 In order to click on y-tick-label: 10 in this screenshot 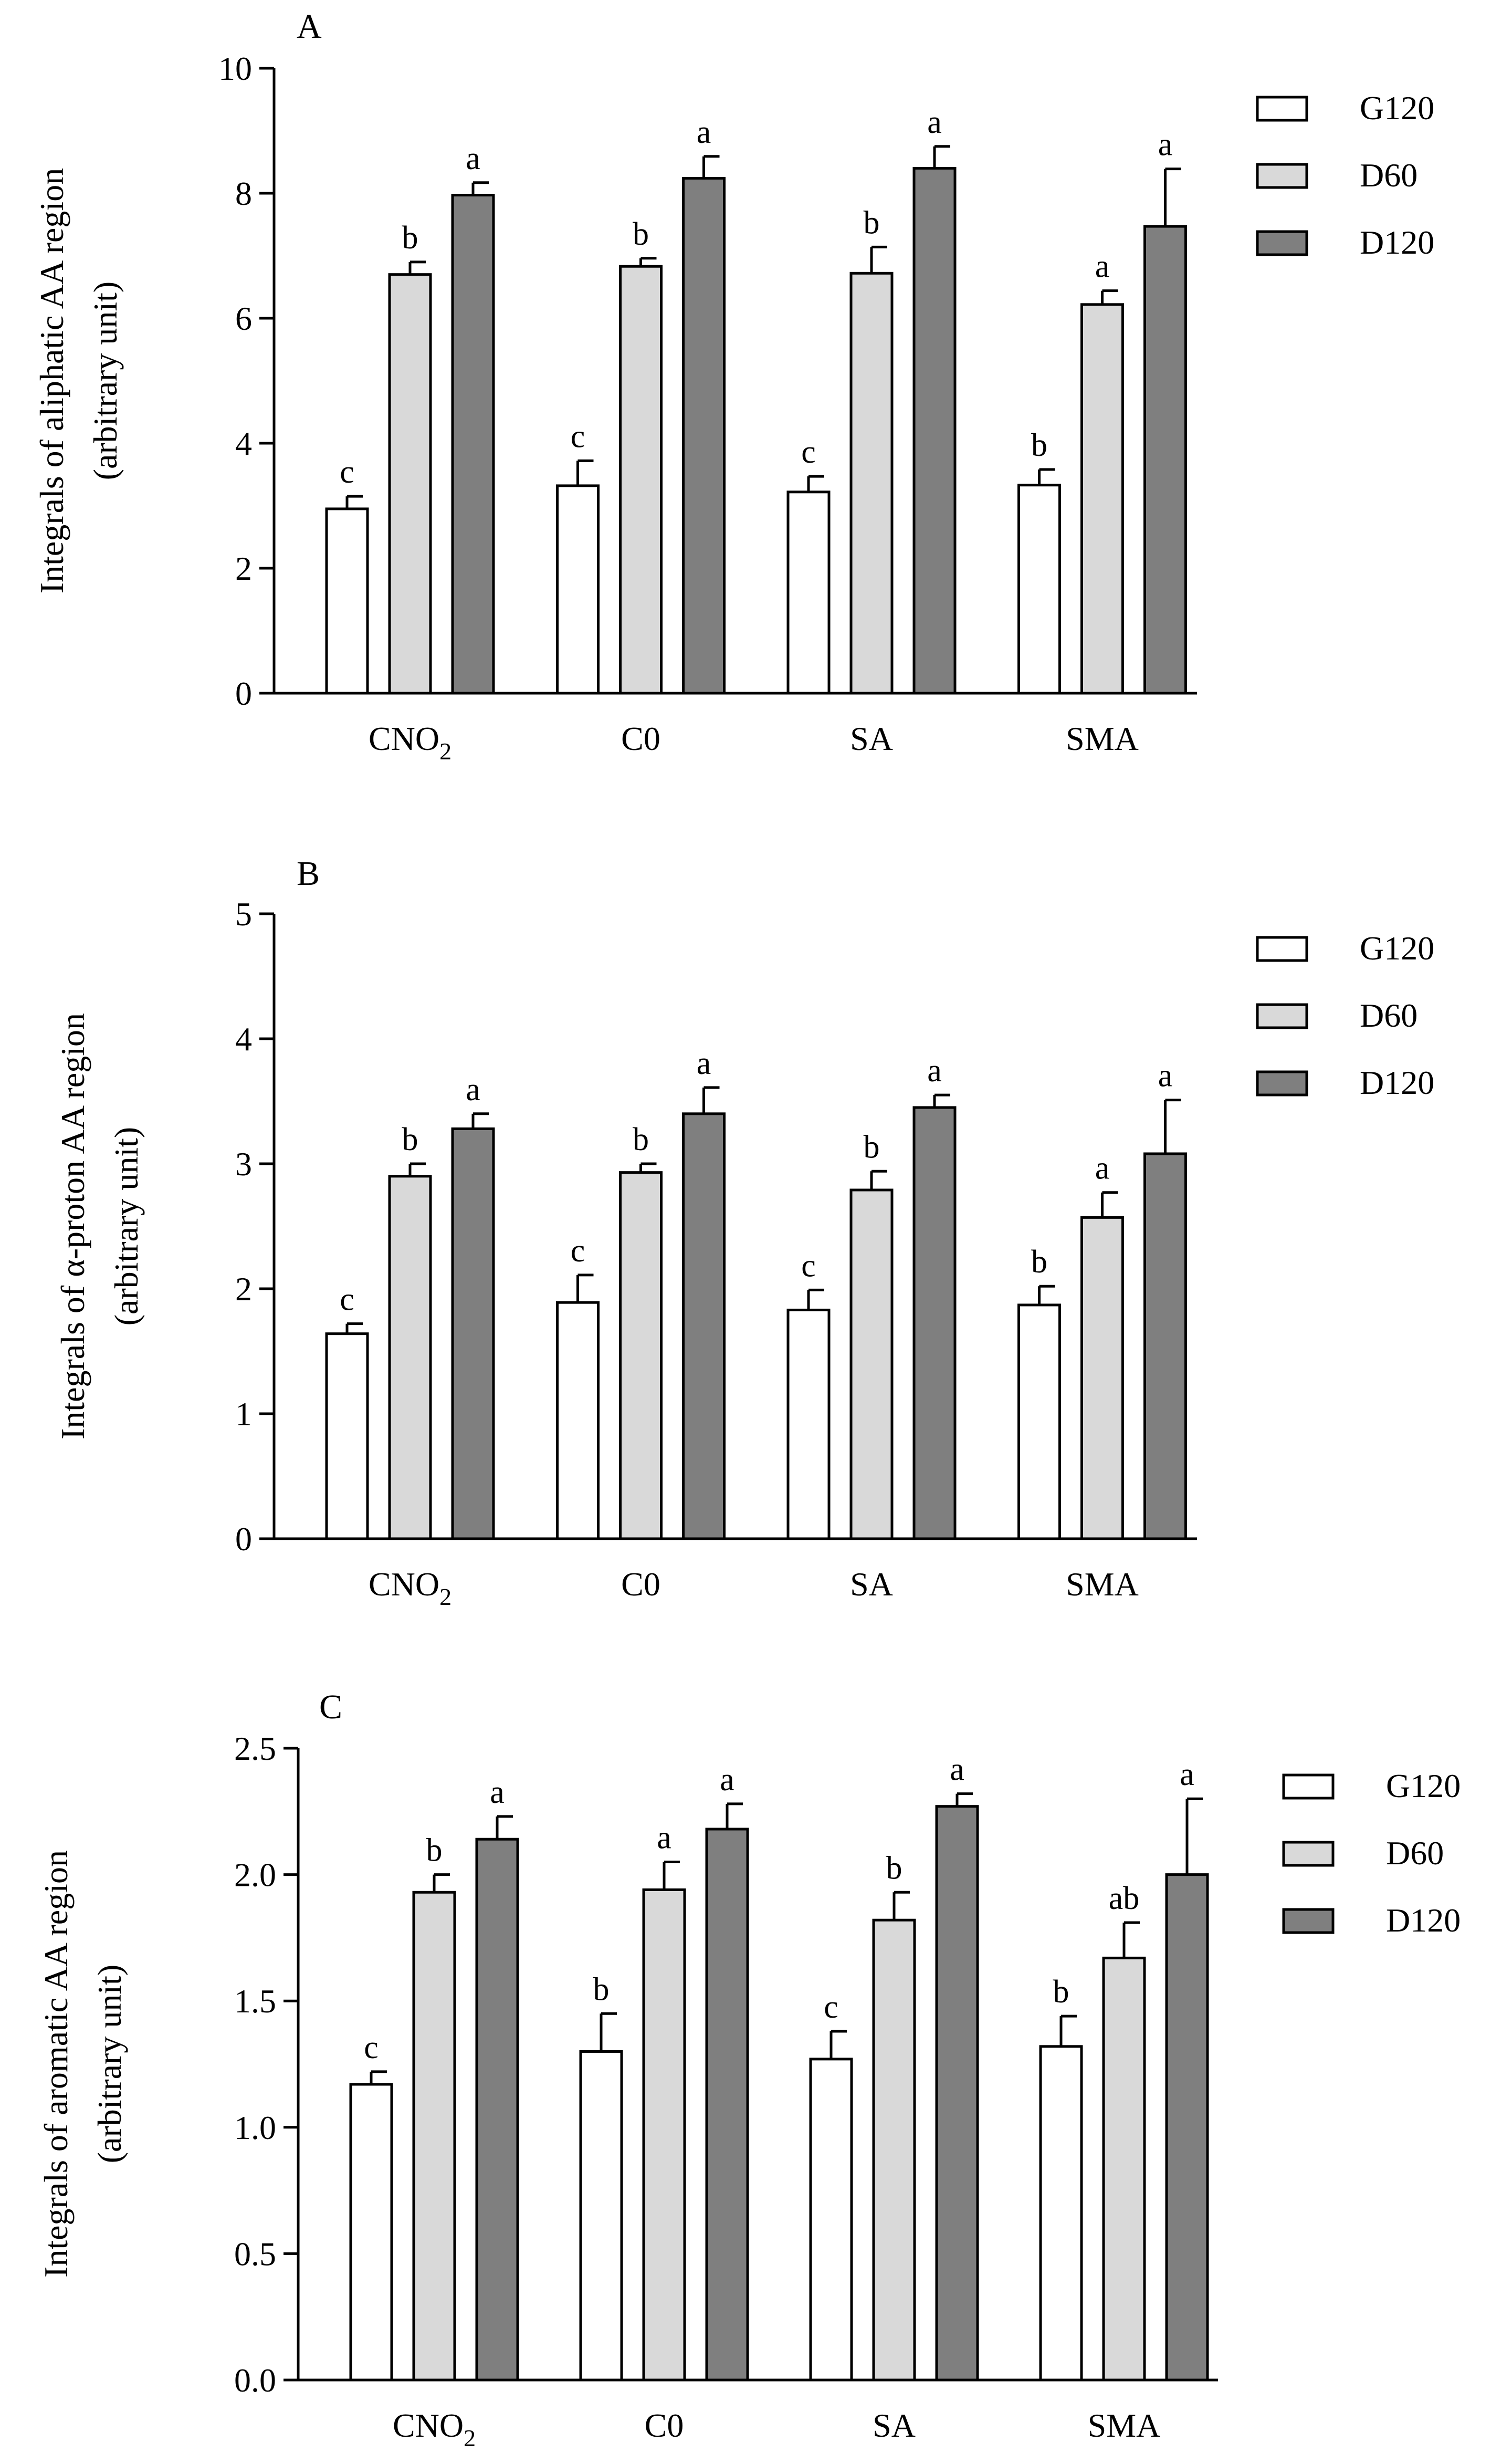, I will do `click(235, 69)`.